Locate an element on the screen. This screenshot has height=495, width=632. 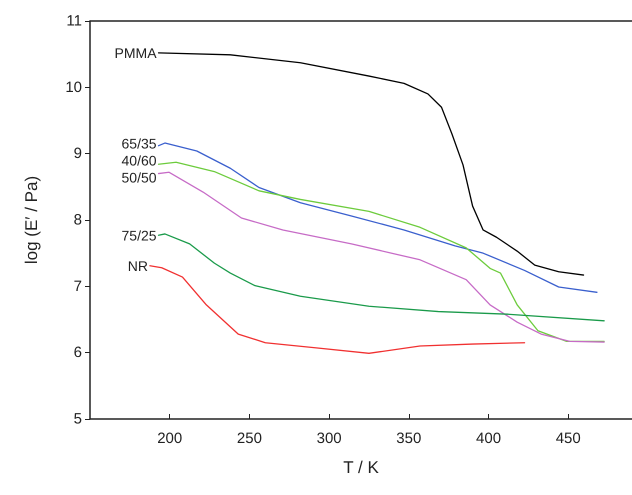
series-label: 75/25 is located at coordinates (139, 235).